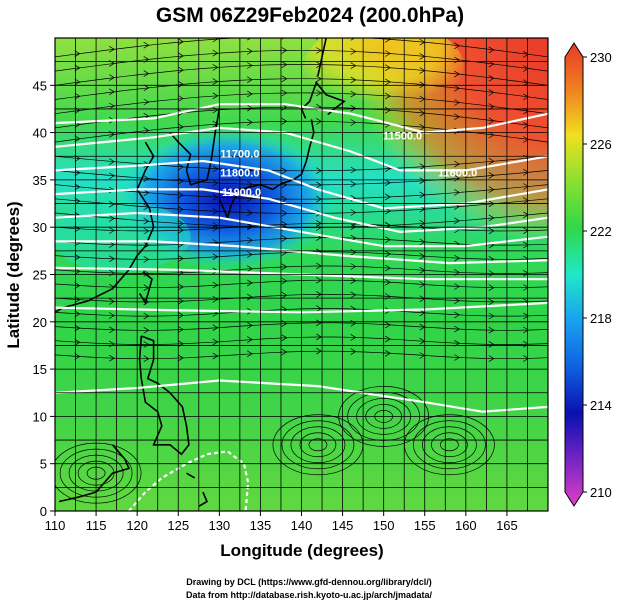 The width and height of the screenshot is (619, 605). Describe the element at coordinates (507, 525) in the screenshot. I see `x-tick-label: 165` at that location.